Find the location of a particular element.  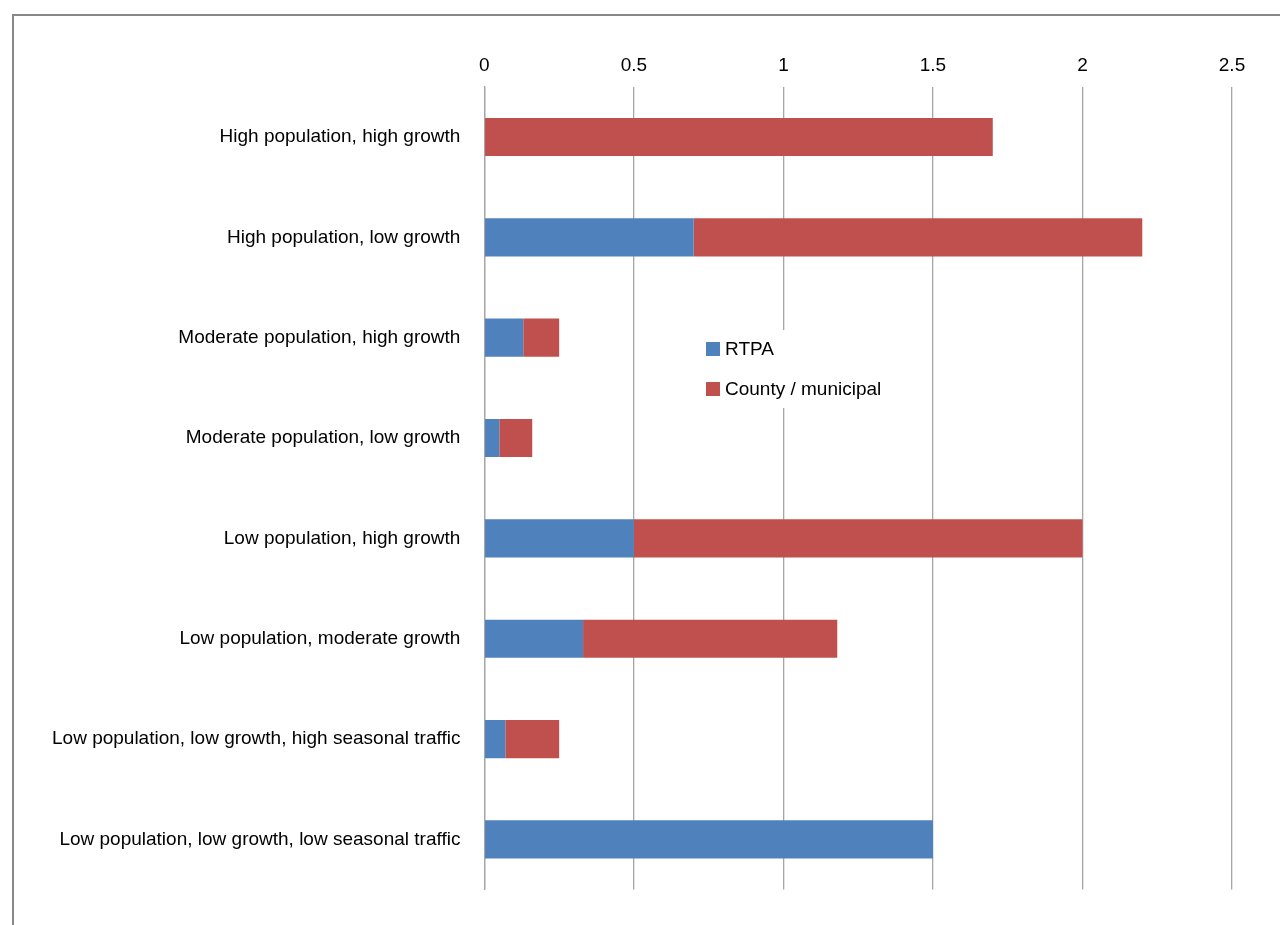

y-tick-label: Low population, high growth is located at coordinates (342, 537).